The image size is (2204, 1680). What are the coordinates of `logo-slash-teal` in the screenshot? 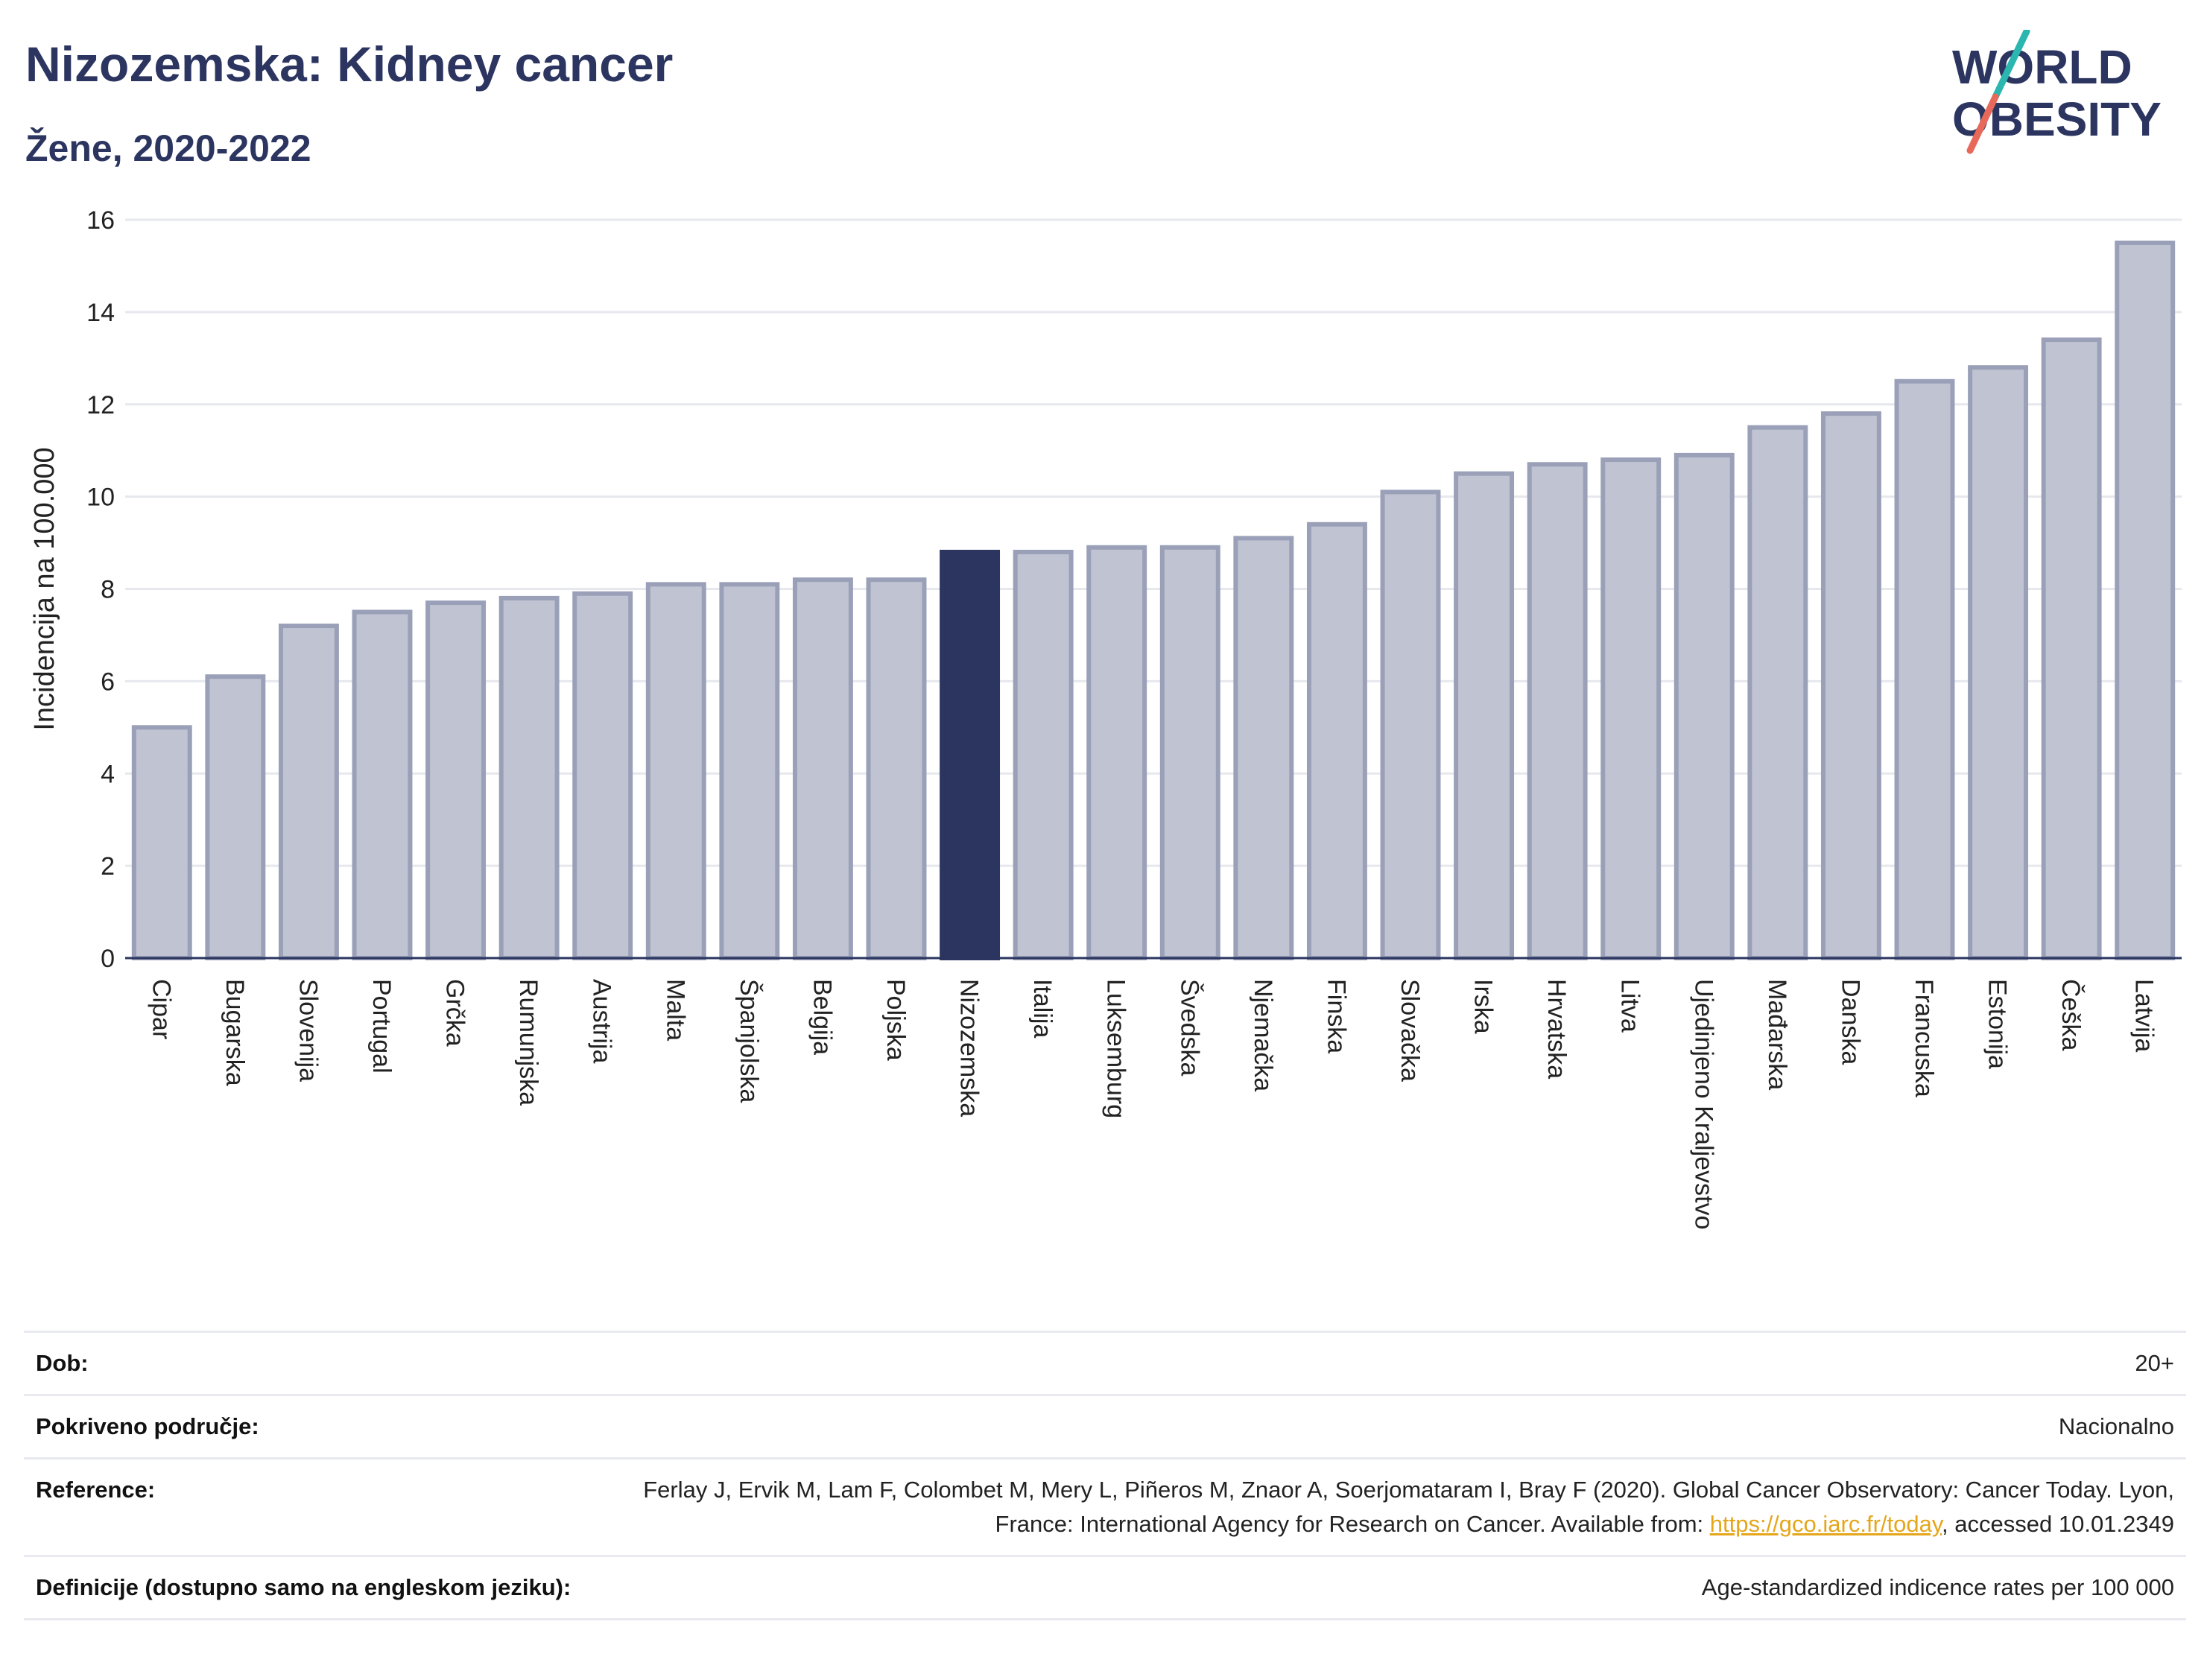 It's located at (2011, 65).